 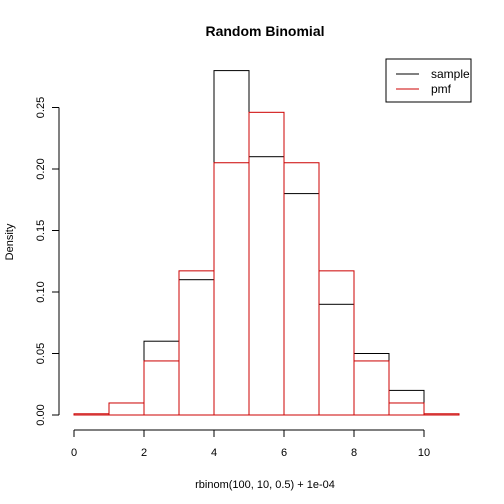 What do you see at coordinates (10, 241) in the screenshot?
I see `y-axis-label: Density` at bounding box center [10, 241].